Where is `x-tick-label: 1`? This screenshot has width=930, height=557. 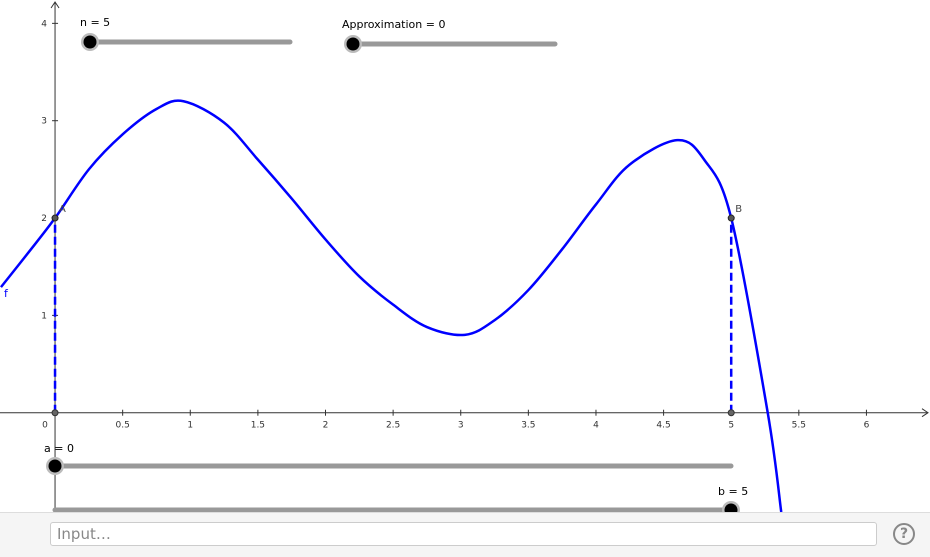
x-tick-label: 1 is located at coordinates (190, 426).